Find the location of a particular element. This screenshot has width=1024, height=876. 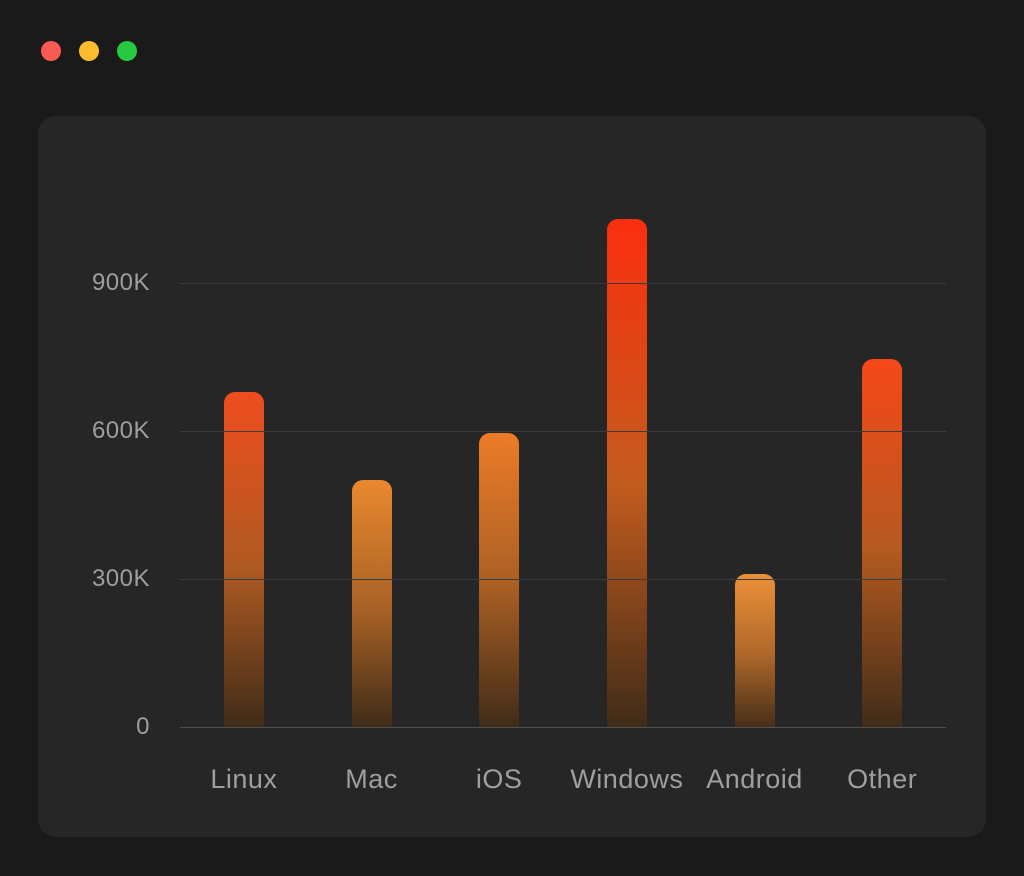

x-axis-label-other: Other is located at coordinates (882, 779).